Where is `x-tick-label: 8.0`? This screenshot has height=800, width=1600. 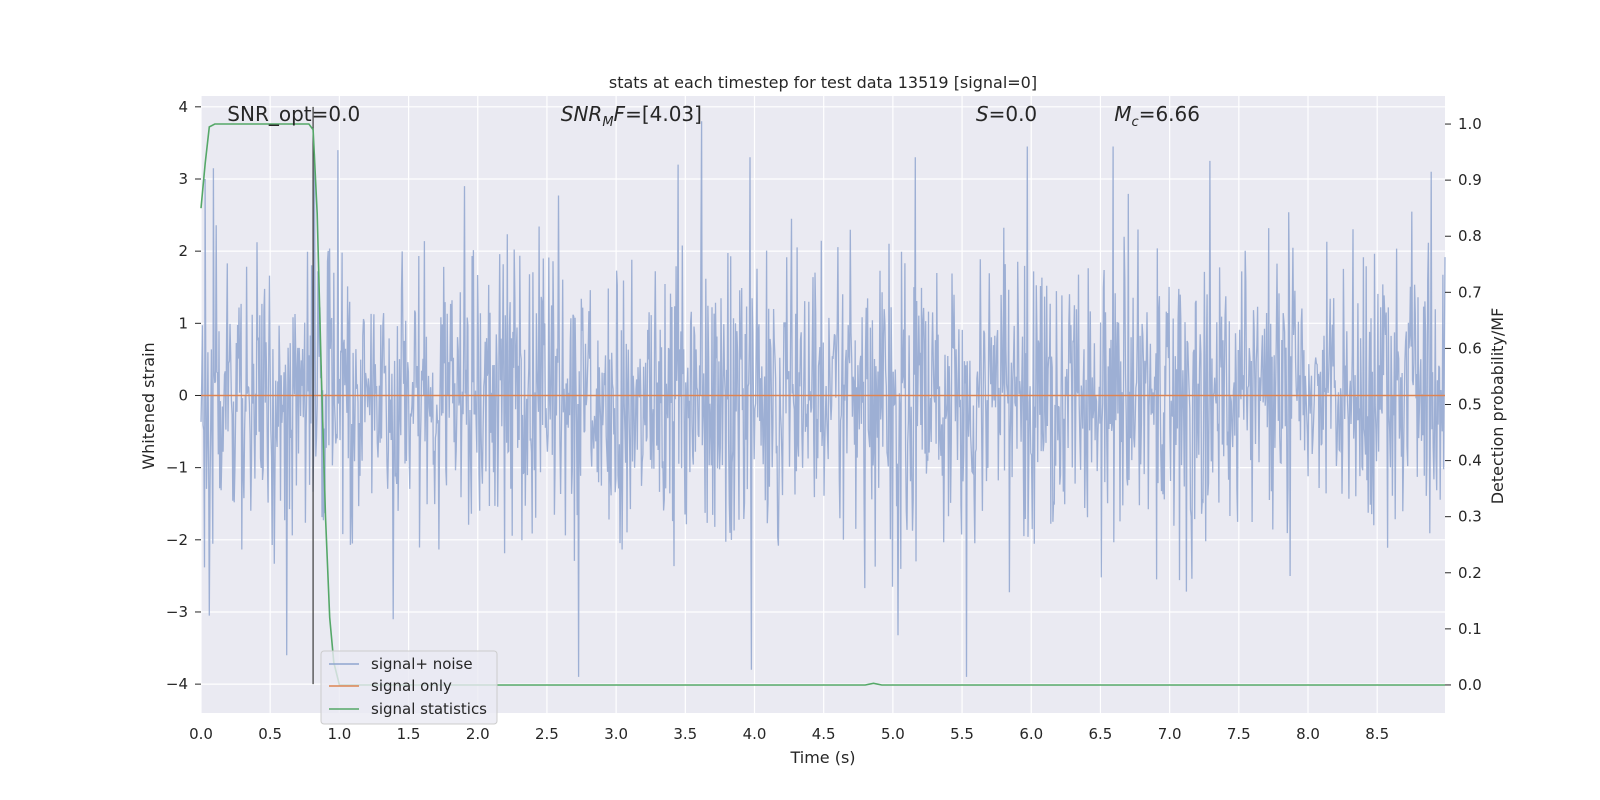 x-tick-label: 8.0 is located at coordinates (1308, 734).